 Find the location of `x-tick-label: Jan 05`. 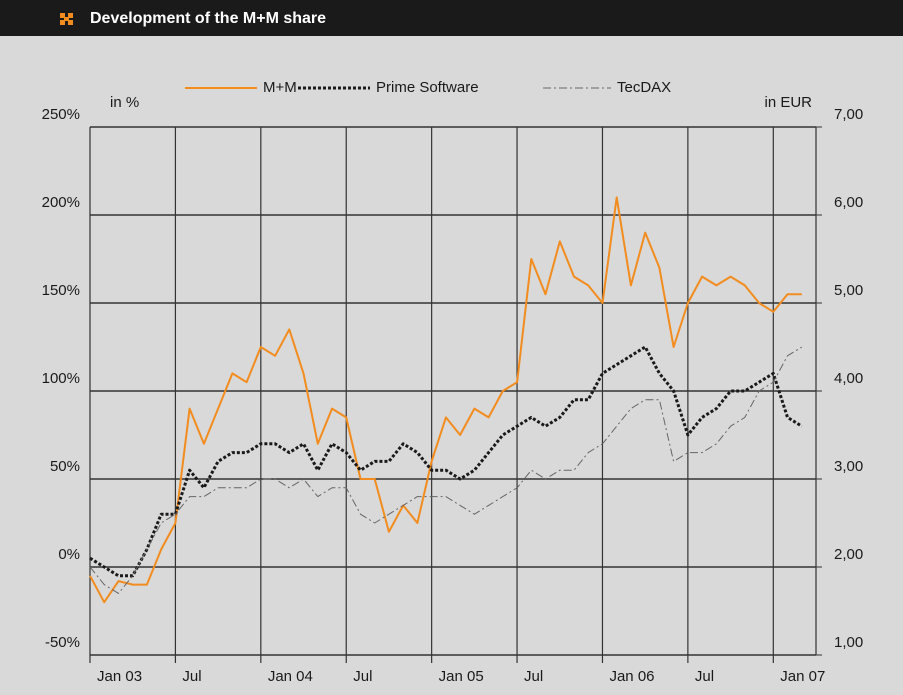

x-tick-label: Jan 05 is located at coordinates (461, 676).